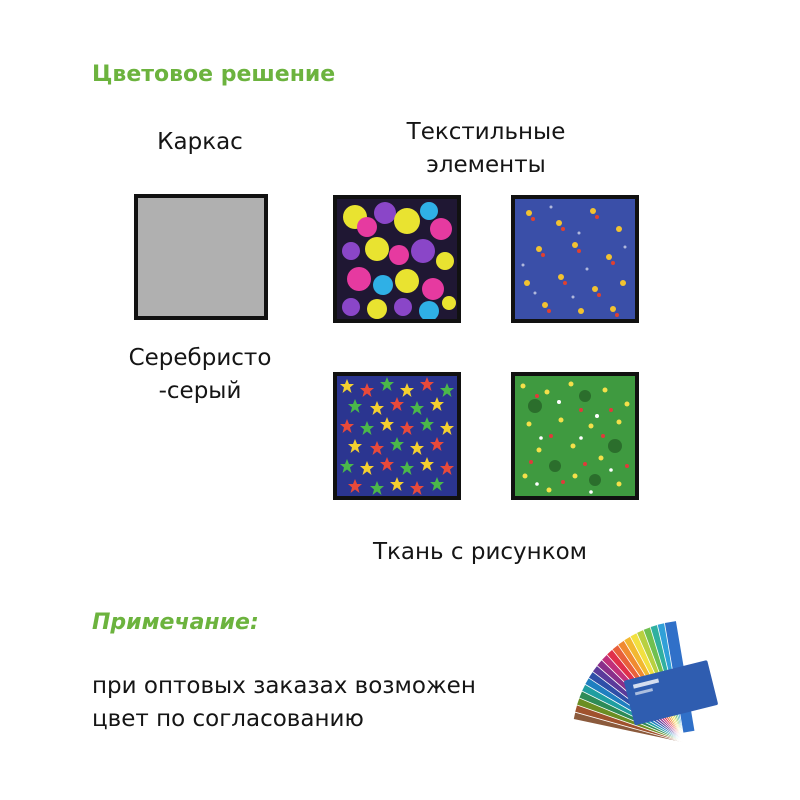 This screenshot has width=800, height=800. Describe the element at coordinates (645, 682) in the screenshot. I see `color-fan-palette-icon` at that location.